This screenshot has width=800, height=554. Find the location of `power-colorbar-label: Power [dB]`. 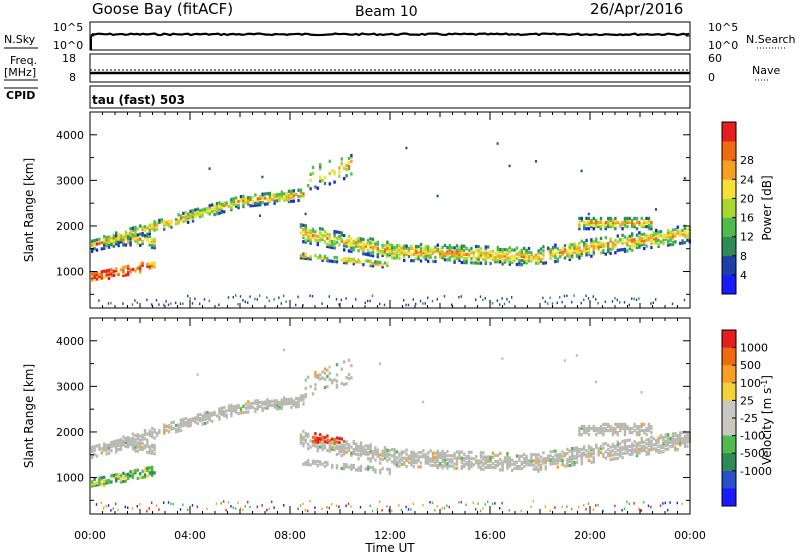

power-colorbar-label: Power [dB] is located at coordinates (767, 207).